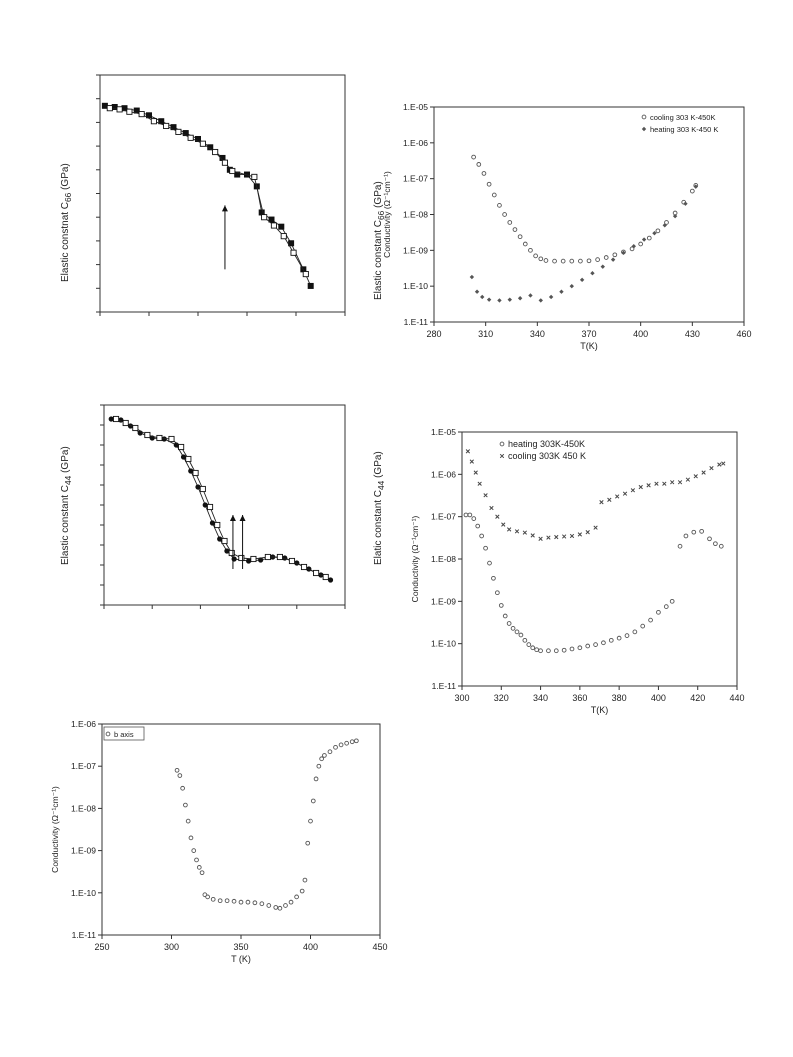  I want to click on b-axis-cond-legend-marker, so click(108, 734).